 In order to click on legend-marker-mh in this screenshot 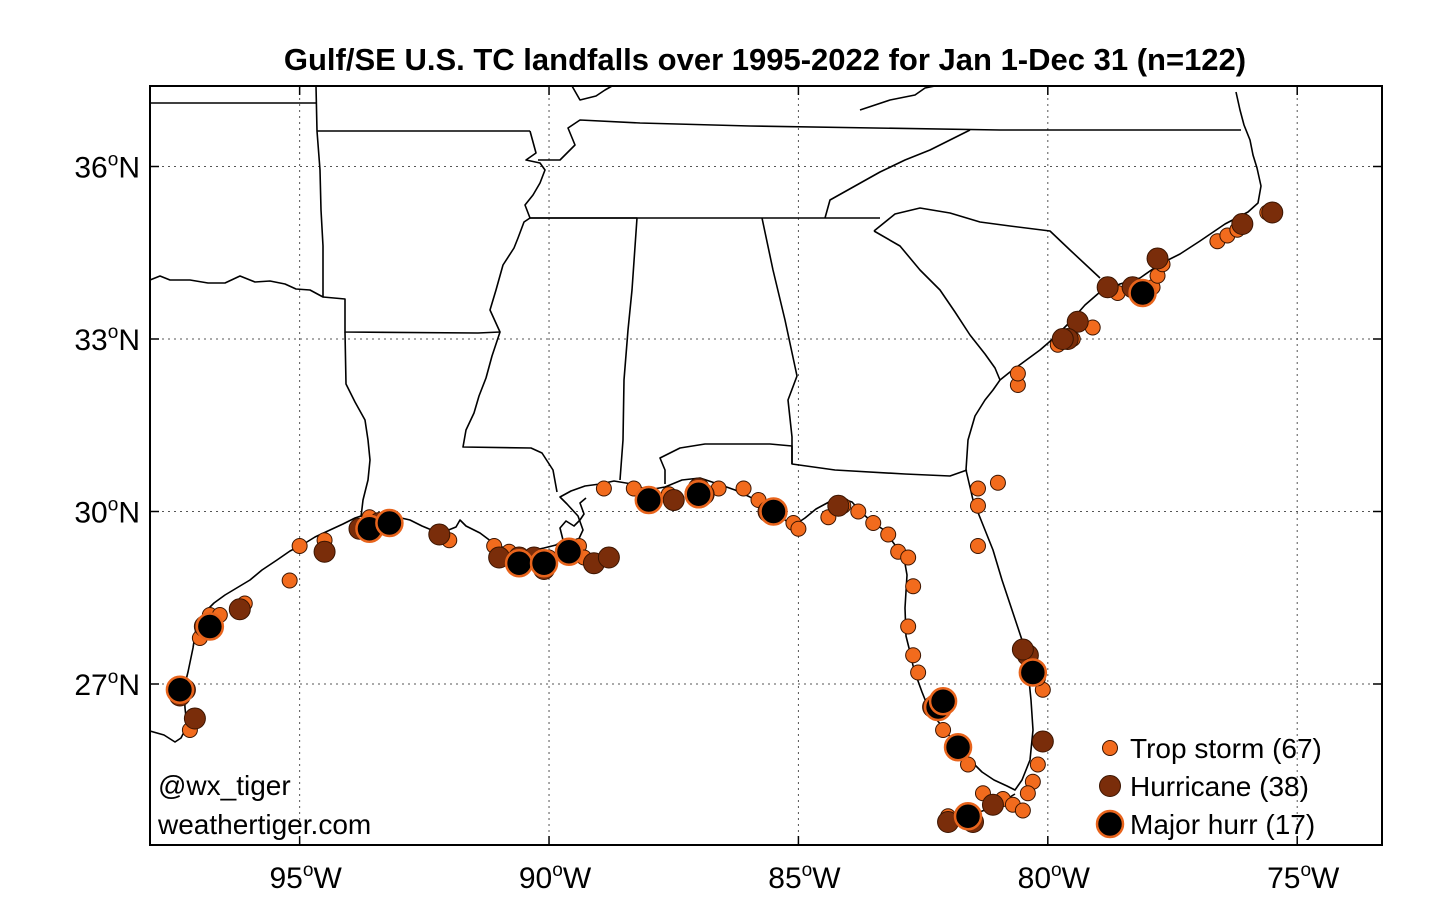, I will do `click(1110, 824)`.